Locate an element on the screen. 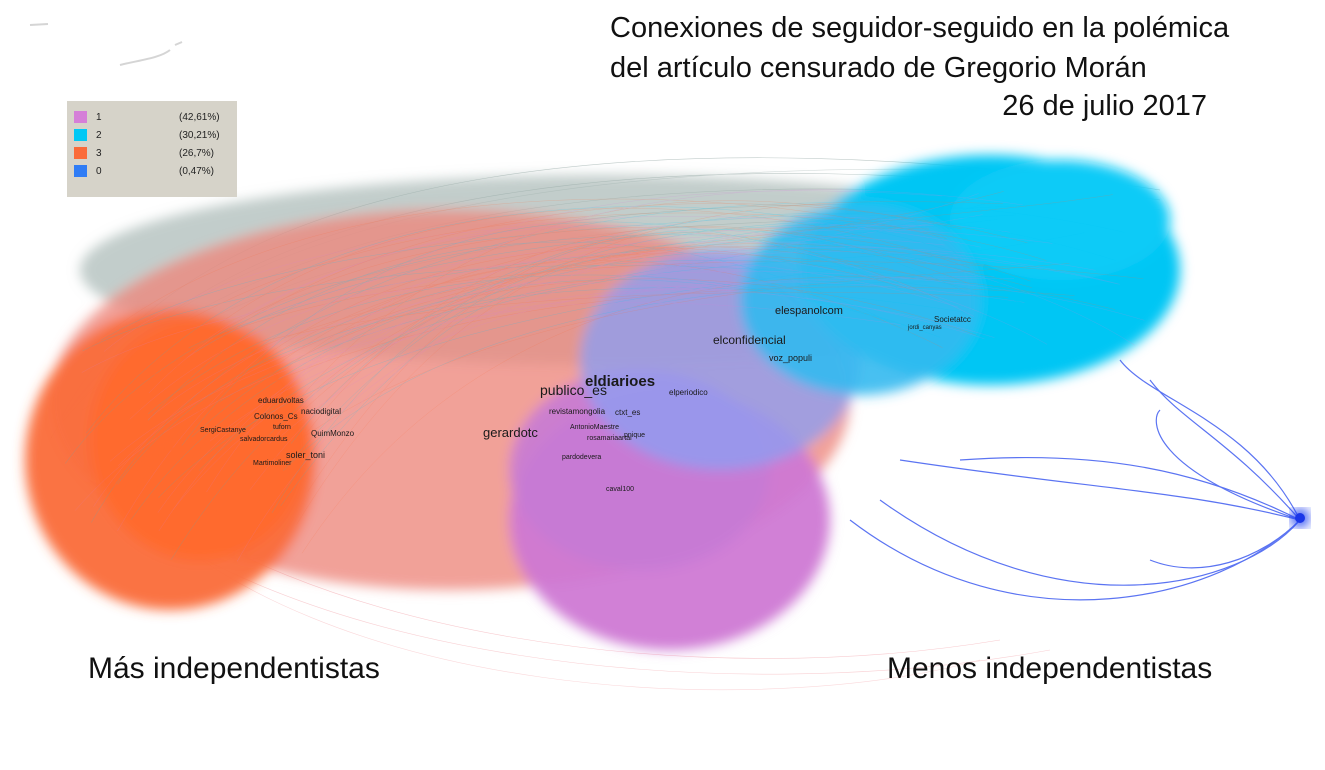  node-label-antoniomaestre: AntonioMaestre is located at coordinates (595, 427).